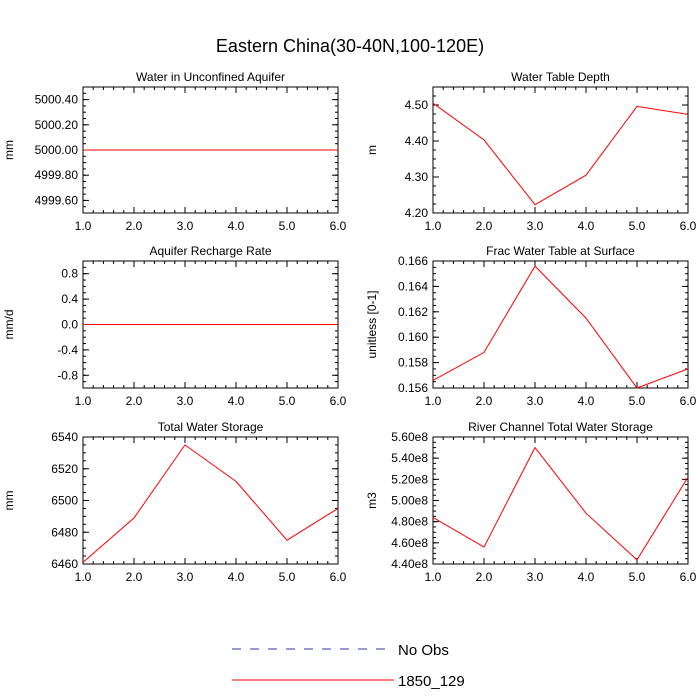 This screenshot has width=700, height=700. Describe the element at coordinates (57, 100) in the screenshot. I see `y-tick-label: 5000.40` at that location.